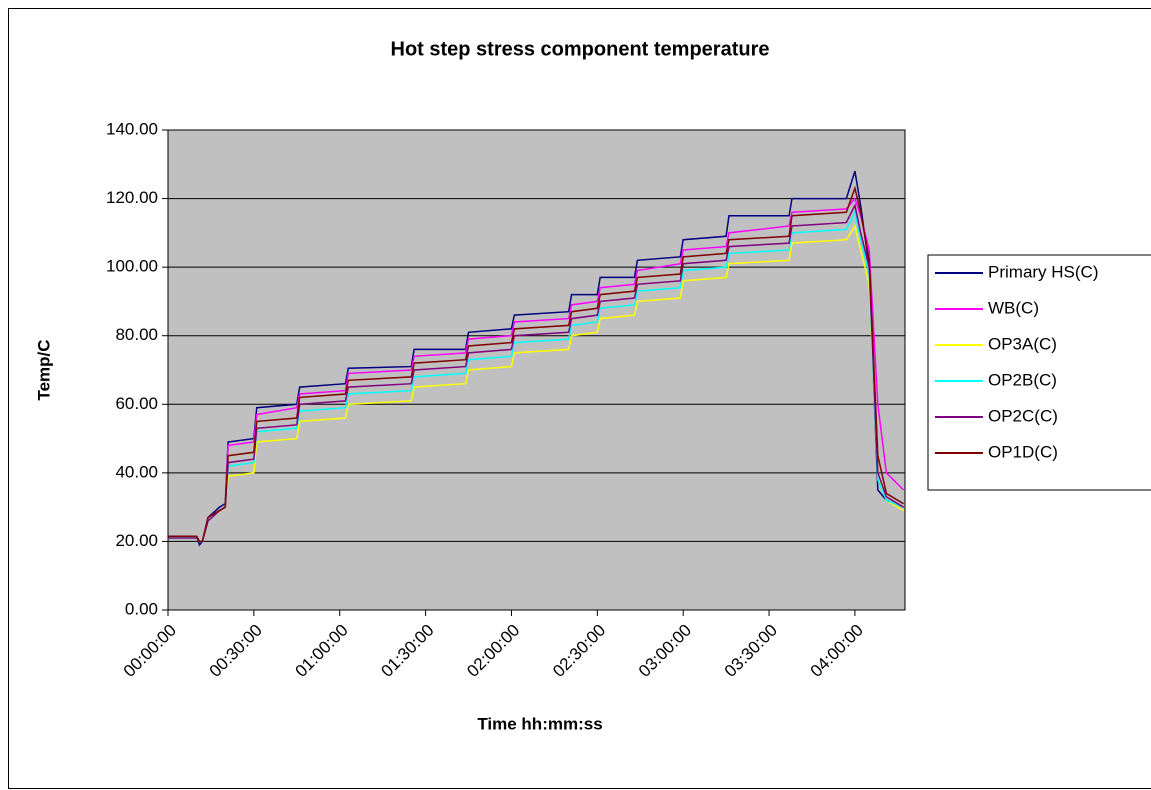 This screenshot has height=790, width=1151. I want to click on y-tick-label: 140.00, so click(132, 128).